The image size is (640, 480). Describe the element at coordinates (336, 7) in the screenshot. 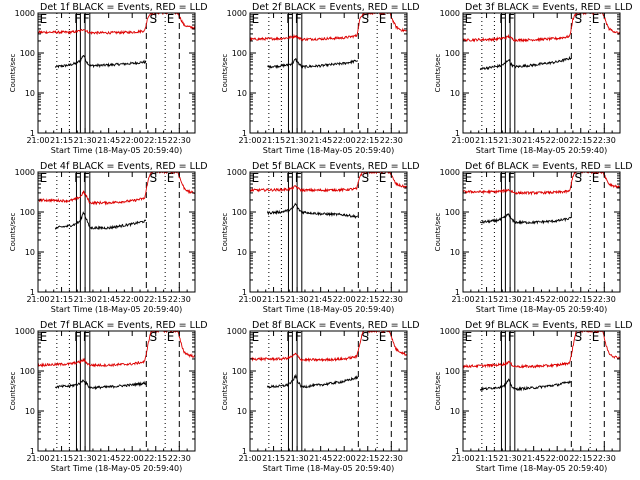

I see `panel-title: Det 2f BLACK = Events, RED = LLD` at that location.